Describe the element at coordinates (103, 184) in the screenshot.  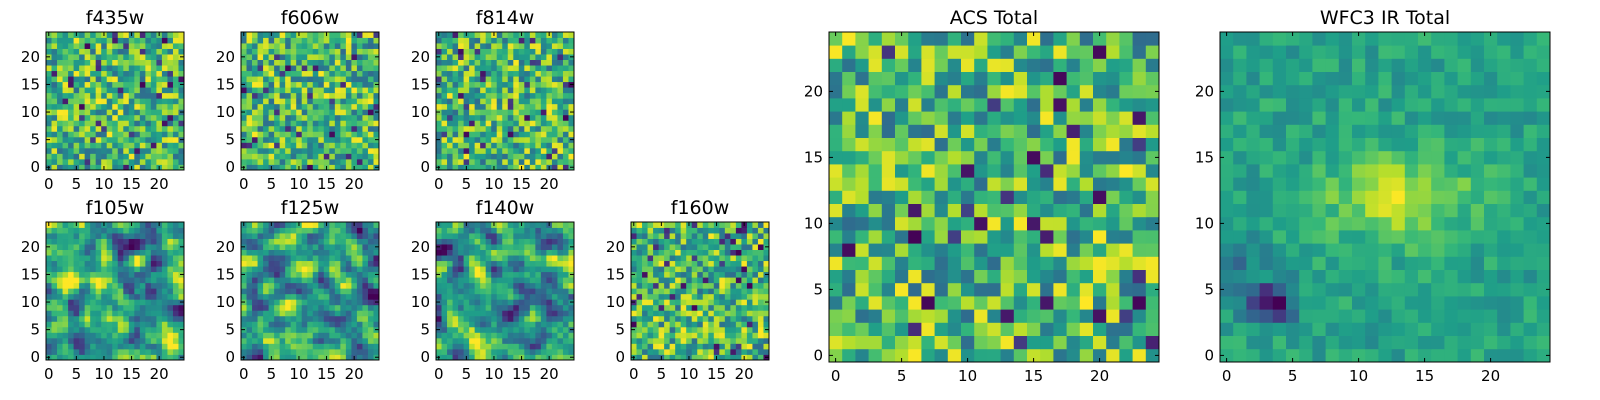
I see `x-tick-label: 10` at that location.